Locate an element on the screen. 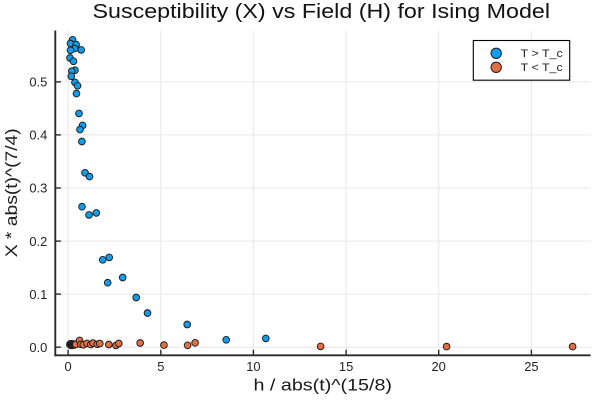 The width and height of the screenshot is (600, 400). svg-text: 0.5 is located at coordinates (38, 82).